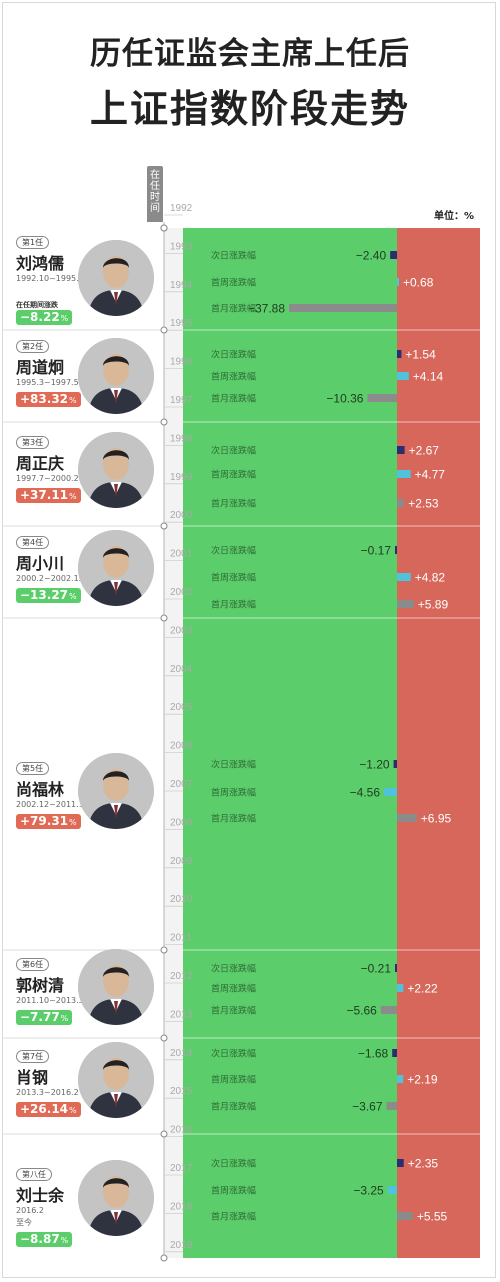 The image size is (500, 1282). I want to click on chairman-name: 刘鸿儒, so click(40, 263).